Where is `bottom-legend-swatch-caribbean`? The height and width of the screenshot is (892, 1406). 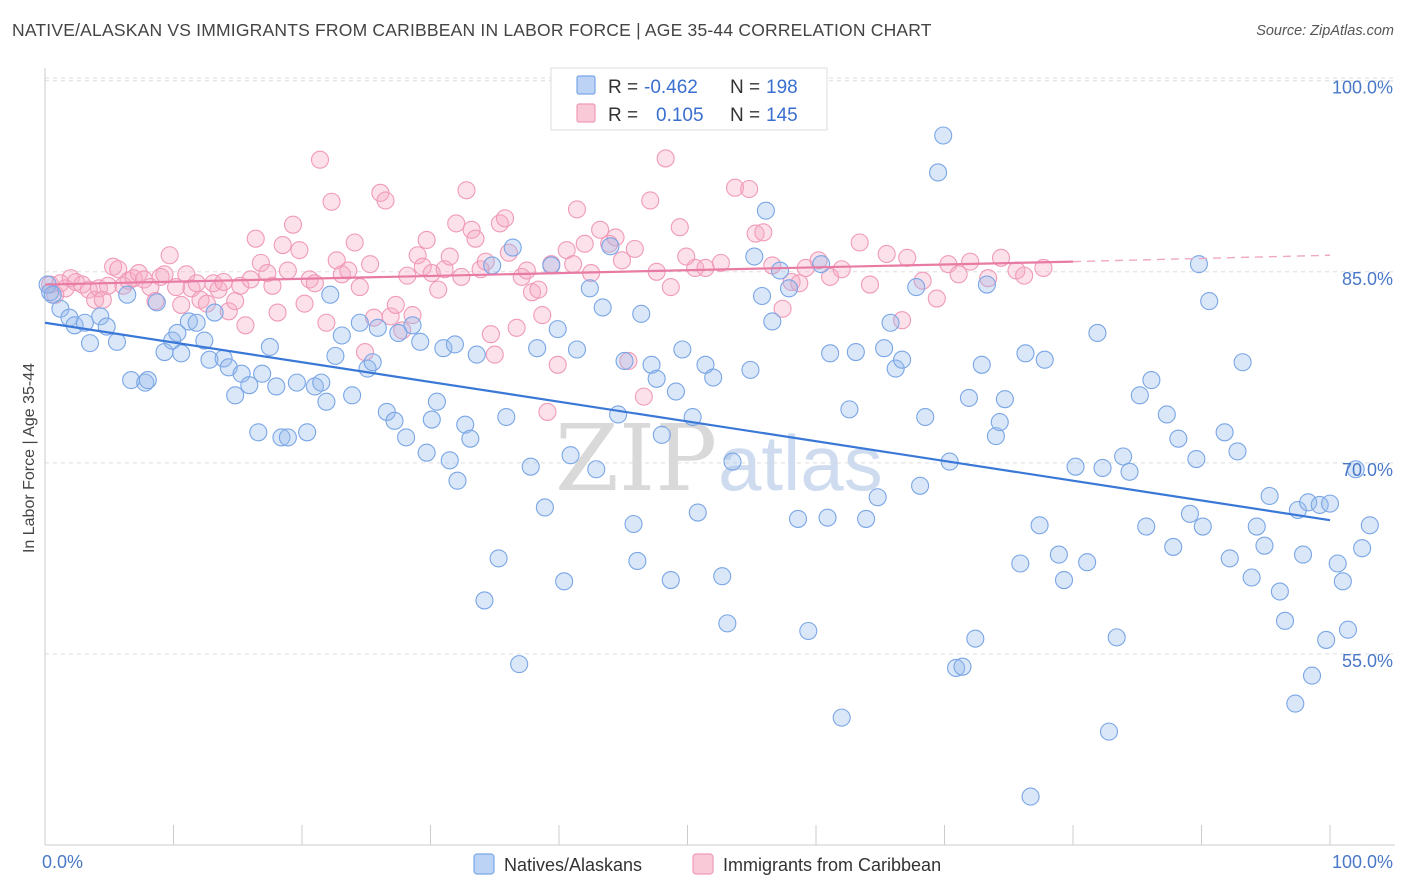 bottom-legend-swatch-caribbean is located at coordinates (703, 864).